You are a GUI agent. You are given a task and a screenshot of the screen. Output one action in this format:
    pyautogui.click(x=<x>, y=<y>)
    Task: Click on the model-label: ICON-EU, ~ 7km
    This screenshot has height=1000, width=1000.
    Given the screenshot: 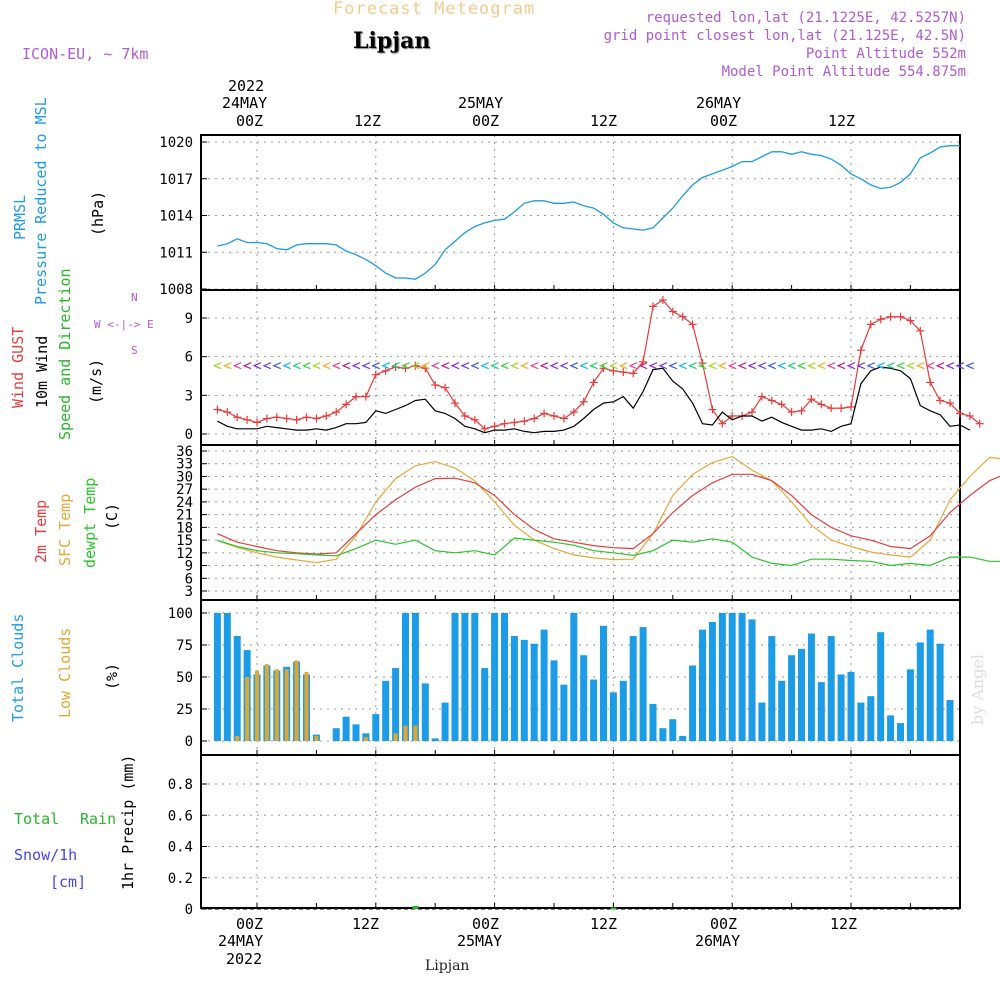 What is the action you would take?
    pyautogui.click(x=85, y=54)
    